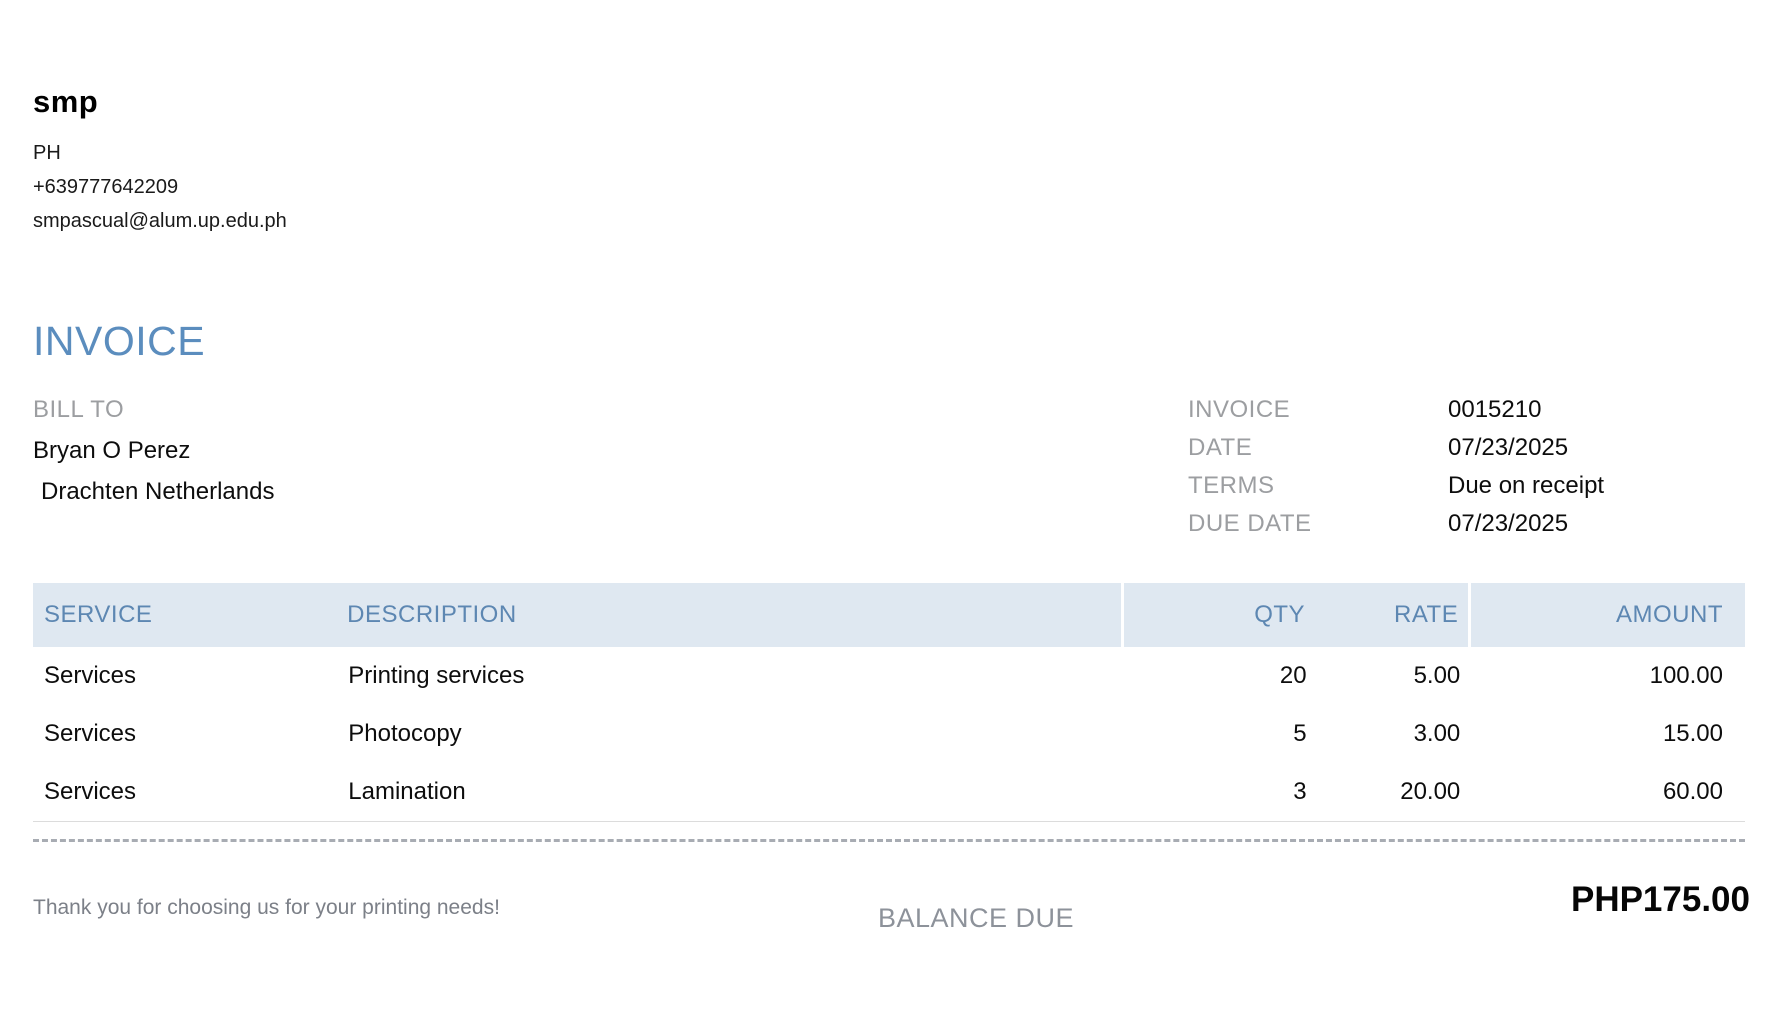  I want to click on cell-rate: 5.00, so click(1437, 675).